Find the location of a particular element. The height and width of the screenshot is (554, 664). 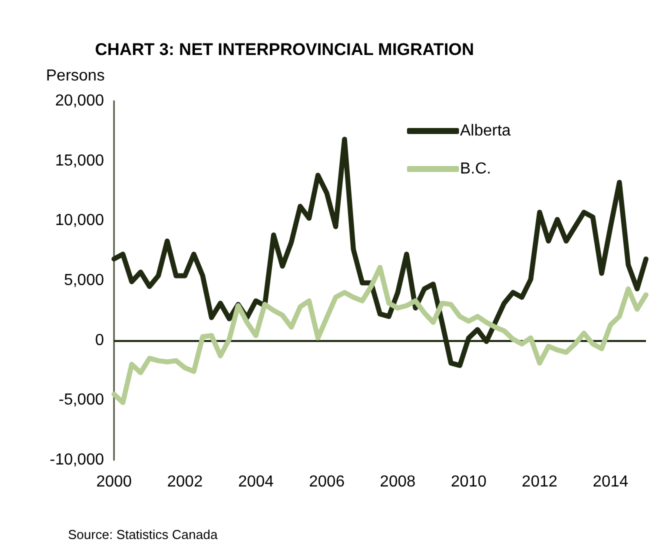

x-tick-label: 2010 is located at coordinates (468, 482).